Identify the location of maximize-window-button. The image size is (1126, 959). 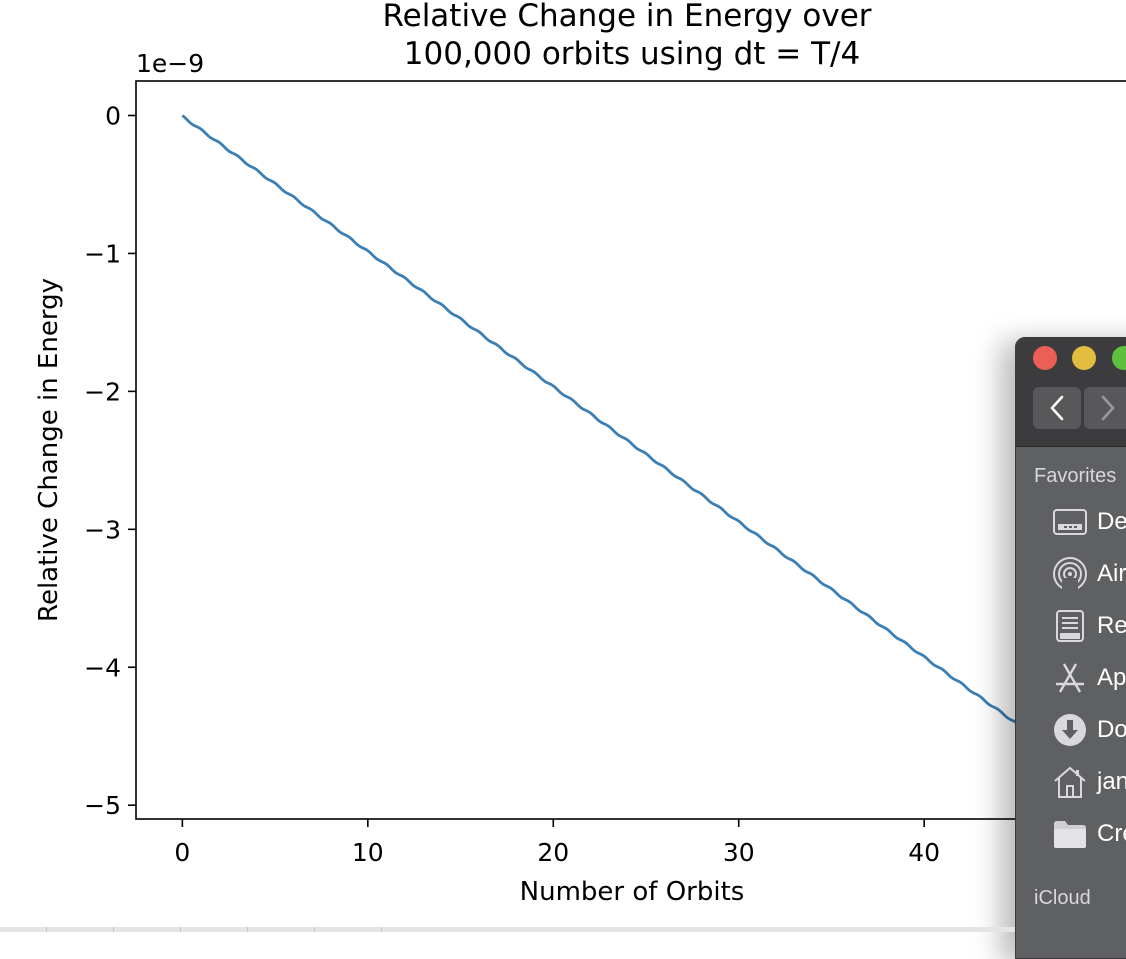
(1119, 358).